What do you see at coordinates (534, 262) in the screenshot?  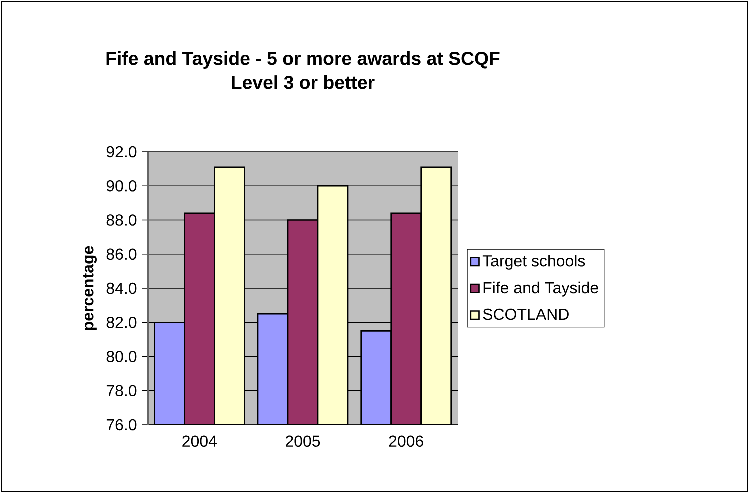 I see `legend-label: Target schools` at bounding box center [534, 262].